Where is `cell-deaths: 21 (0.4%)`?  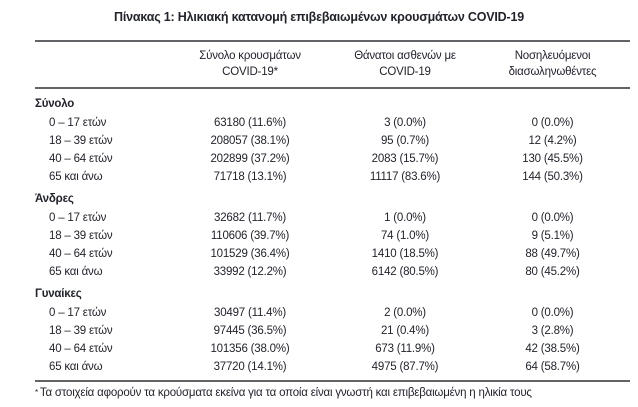 cell-deaths: 21 (0.4%) is located at coordinates (405, 331).